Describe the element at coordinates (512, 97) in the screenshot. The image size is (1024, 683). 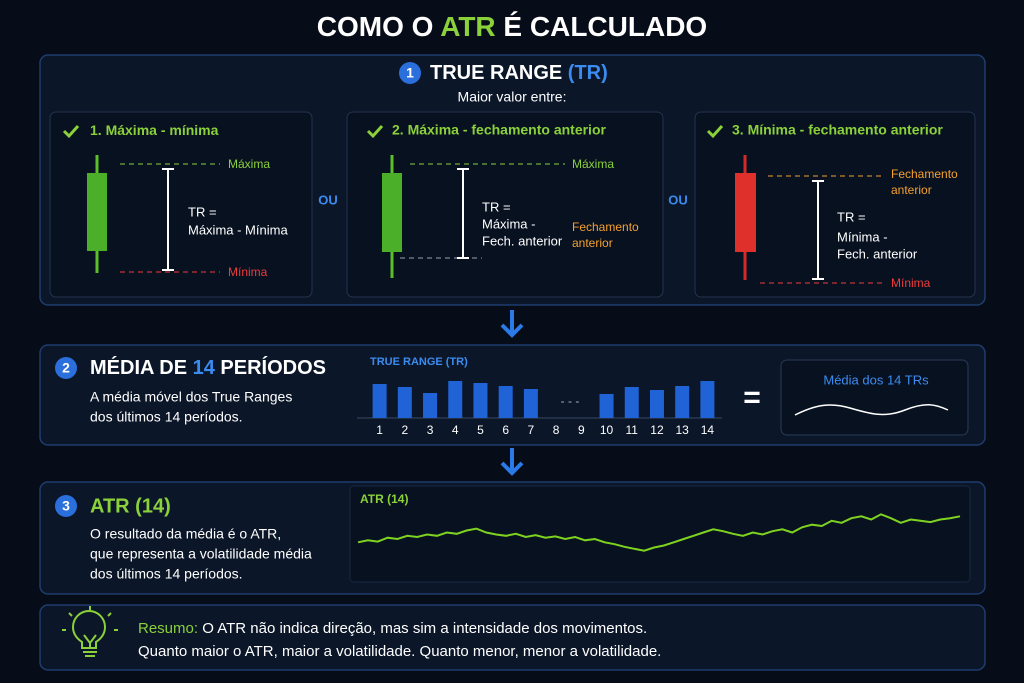
I see `subtitle: Maior valor entre:` at that location.